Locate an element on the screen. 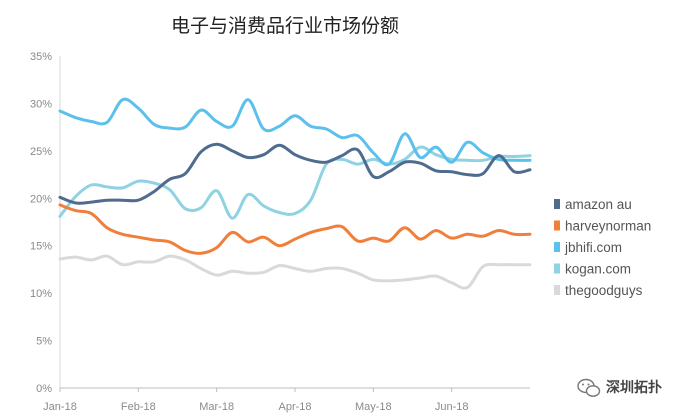 The image size is (696, 419). legend-item: harveynorman is located at coordinates (602, 226).